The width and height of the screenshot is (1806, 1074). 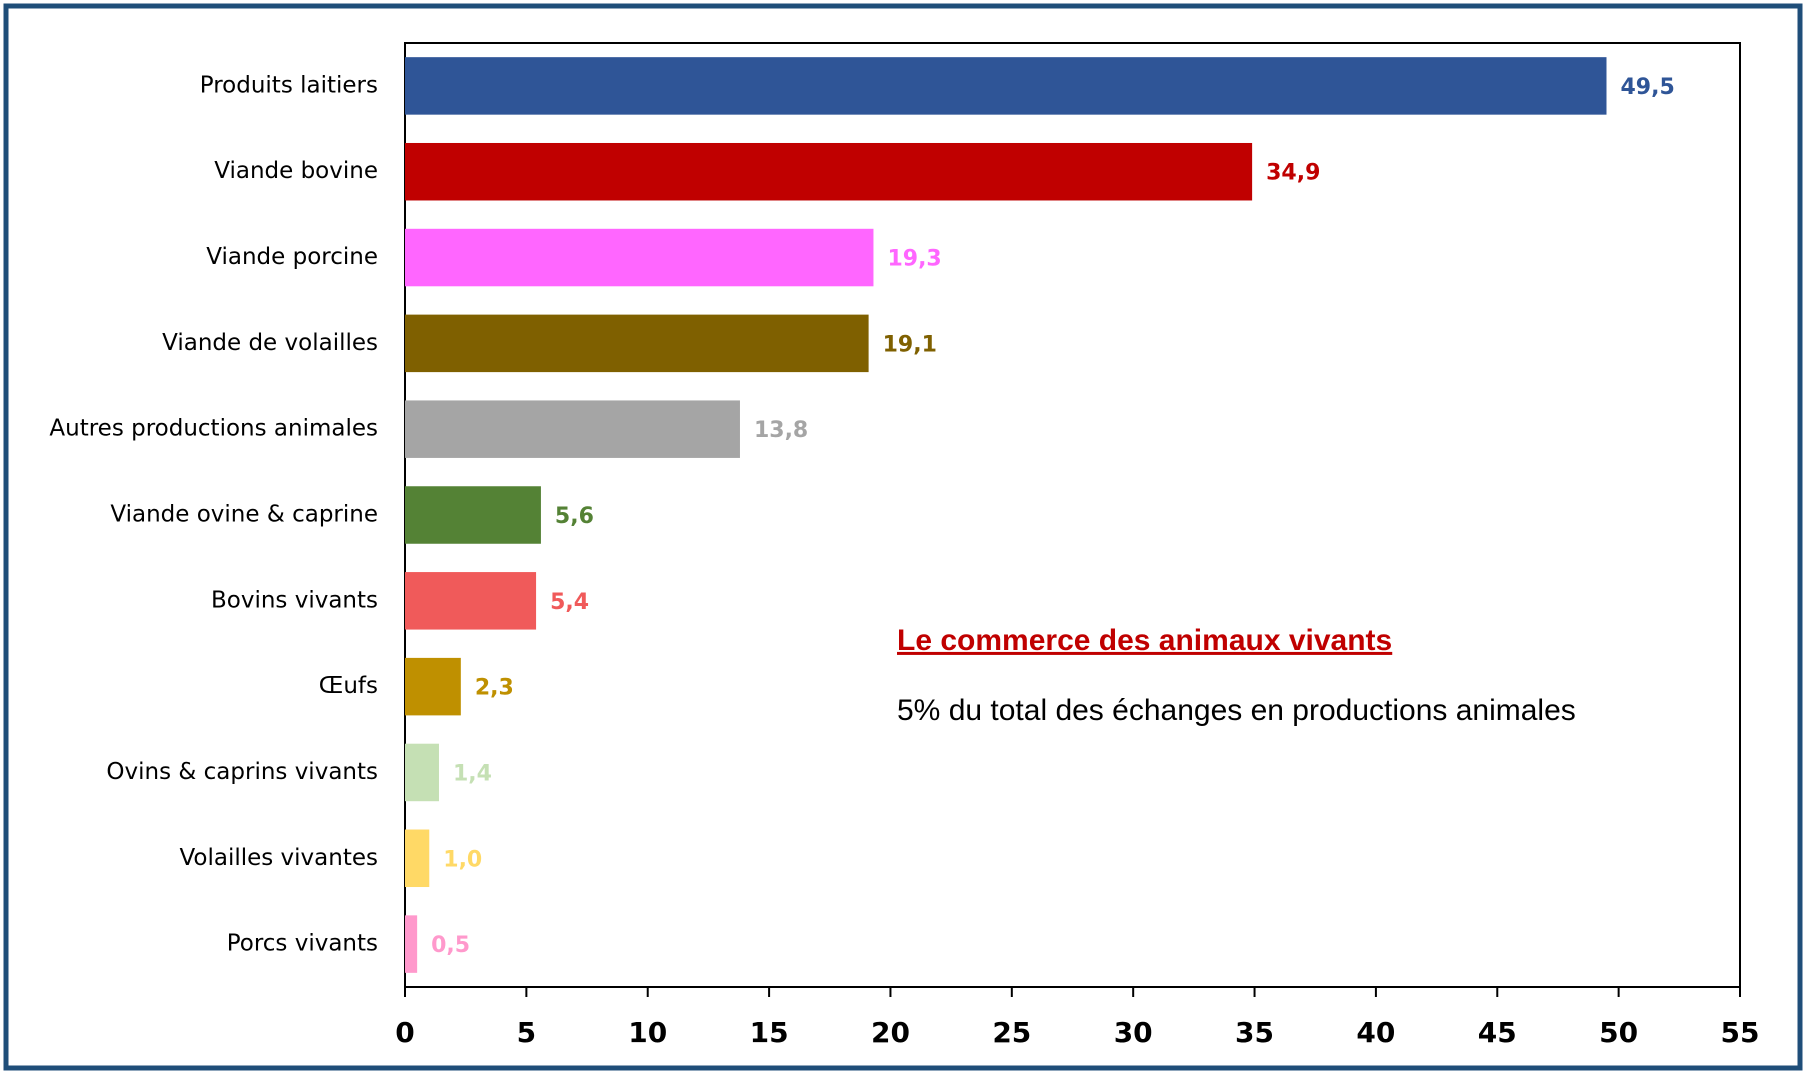 What do you see at coordinates (526, 1032) in the screenshot?
I see `x-tick-label: 5` at bounding box center [526, 1032].